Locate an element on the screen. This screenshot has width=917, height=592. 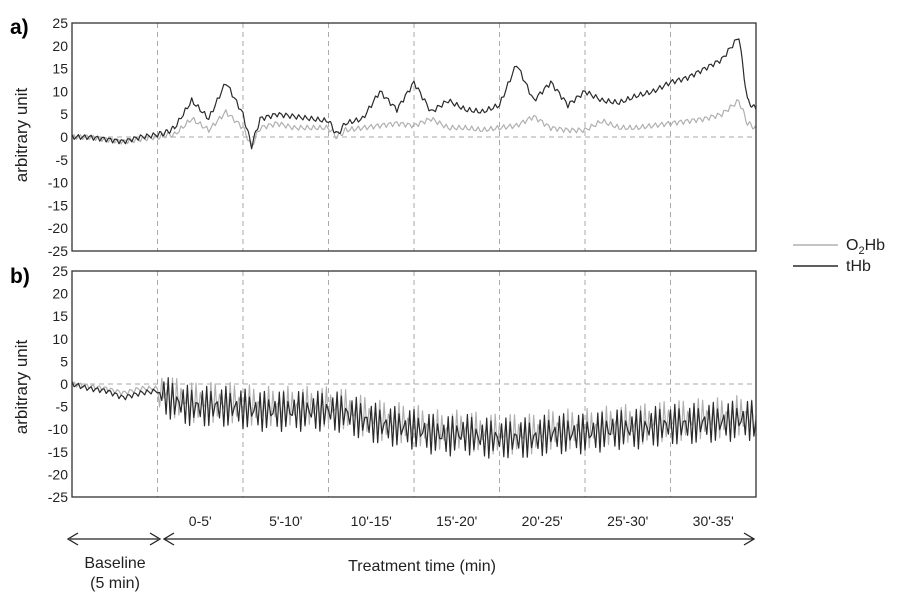
panel-b-yticks: -25 -20 -15 -10 -5 0 5 10 15 20 25 is located at coordinates (58, 384).